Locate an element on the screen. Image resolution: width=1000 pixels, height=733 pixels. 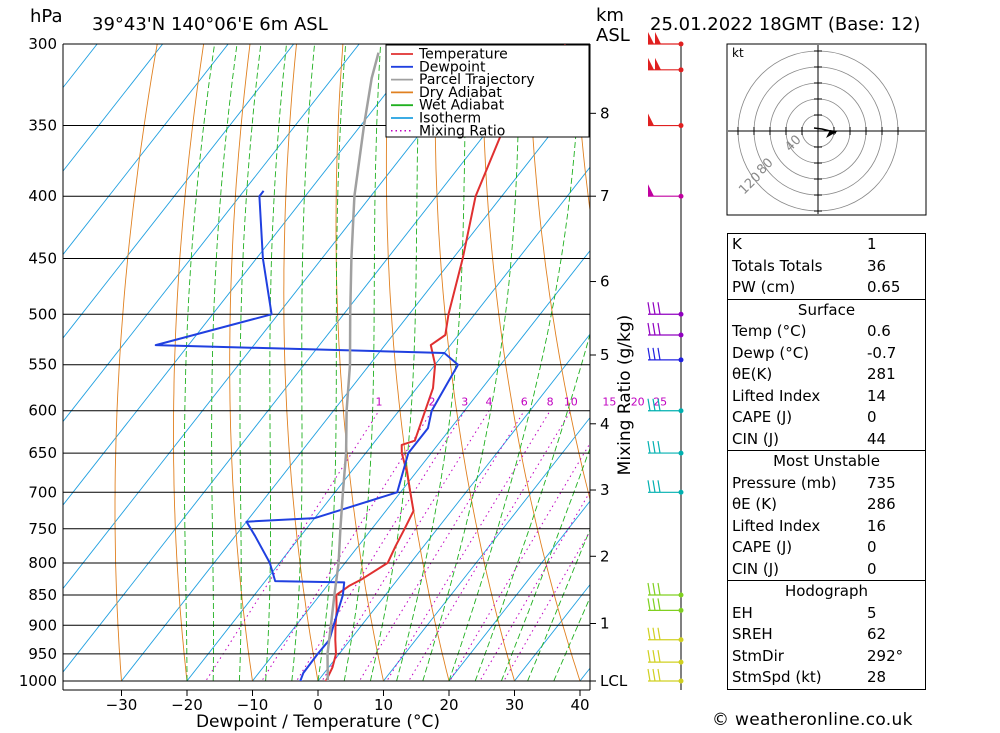
km-label: km is located at coordinates (610, 15).